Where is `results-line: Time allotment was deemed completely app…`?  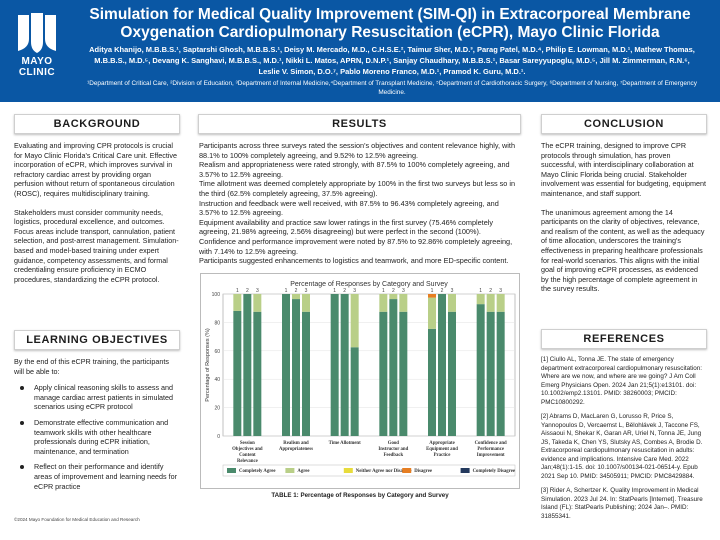 results-line: Time allotment was deemed completely app… is located at coordinates (357, 188).